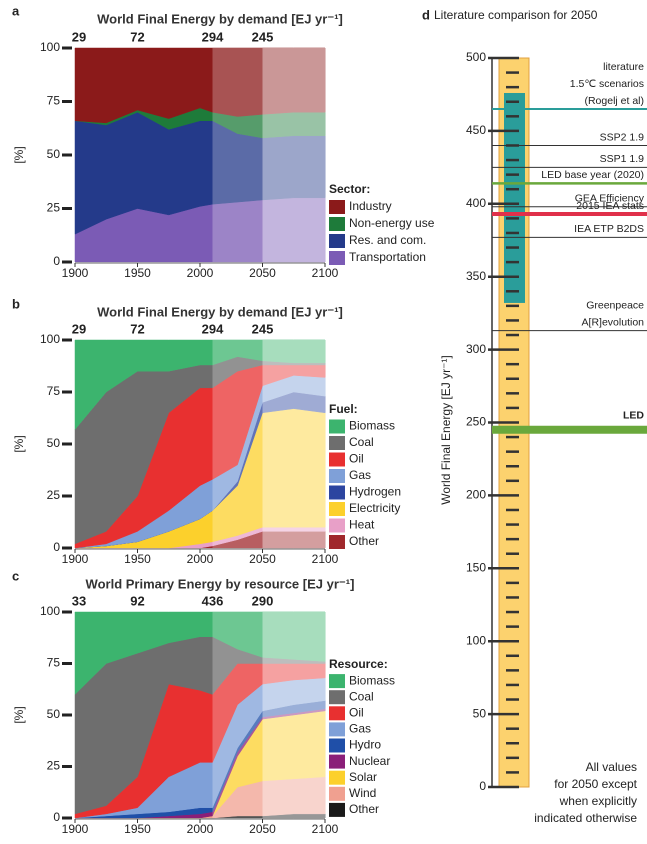  What do you see at coordinates (476, 349) in the screenshot?
I see `y-tick-label: 300` at bounding box center [476, 349].